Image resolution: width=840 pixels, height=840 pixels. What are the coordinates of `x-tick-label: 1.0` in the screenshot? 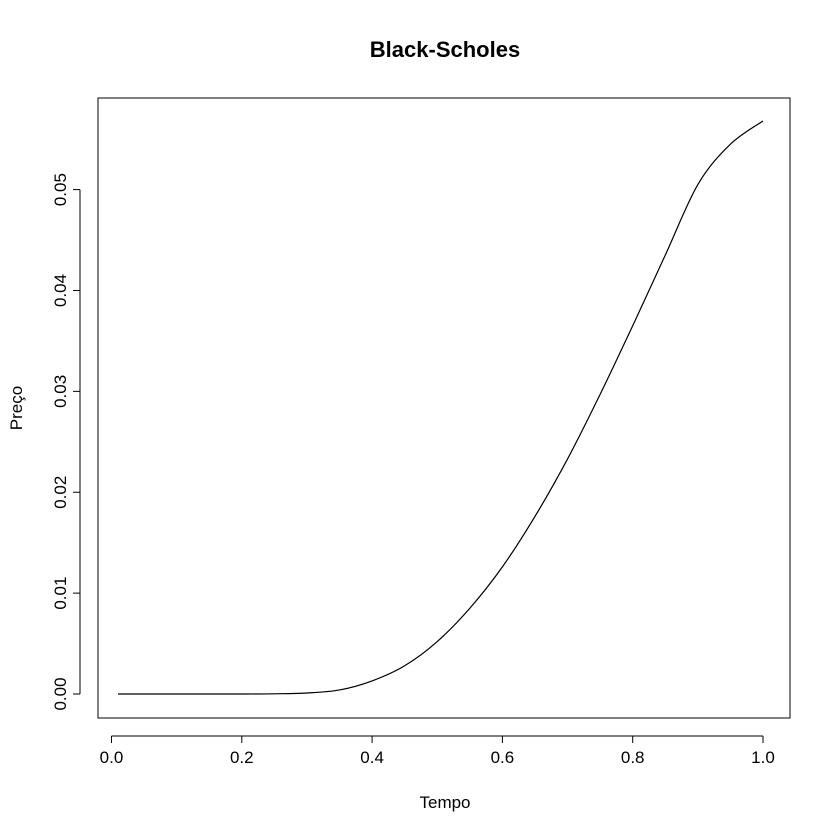 It's located at (763, 757).